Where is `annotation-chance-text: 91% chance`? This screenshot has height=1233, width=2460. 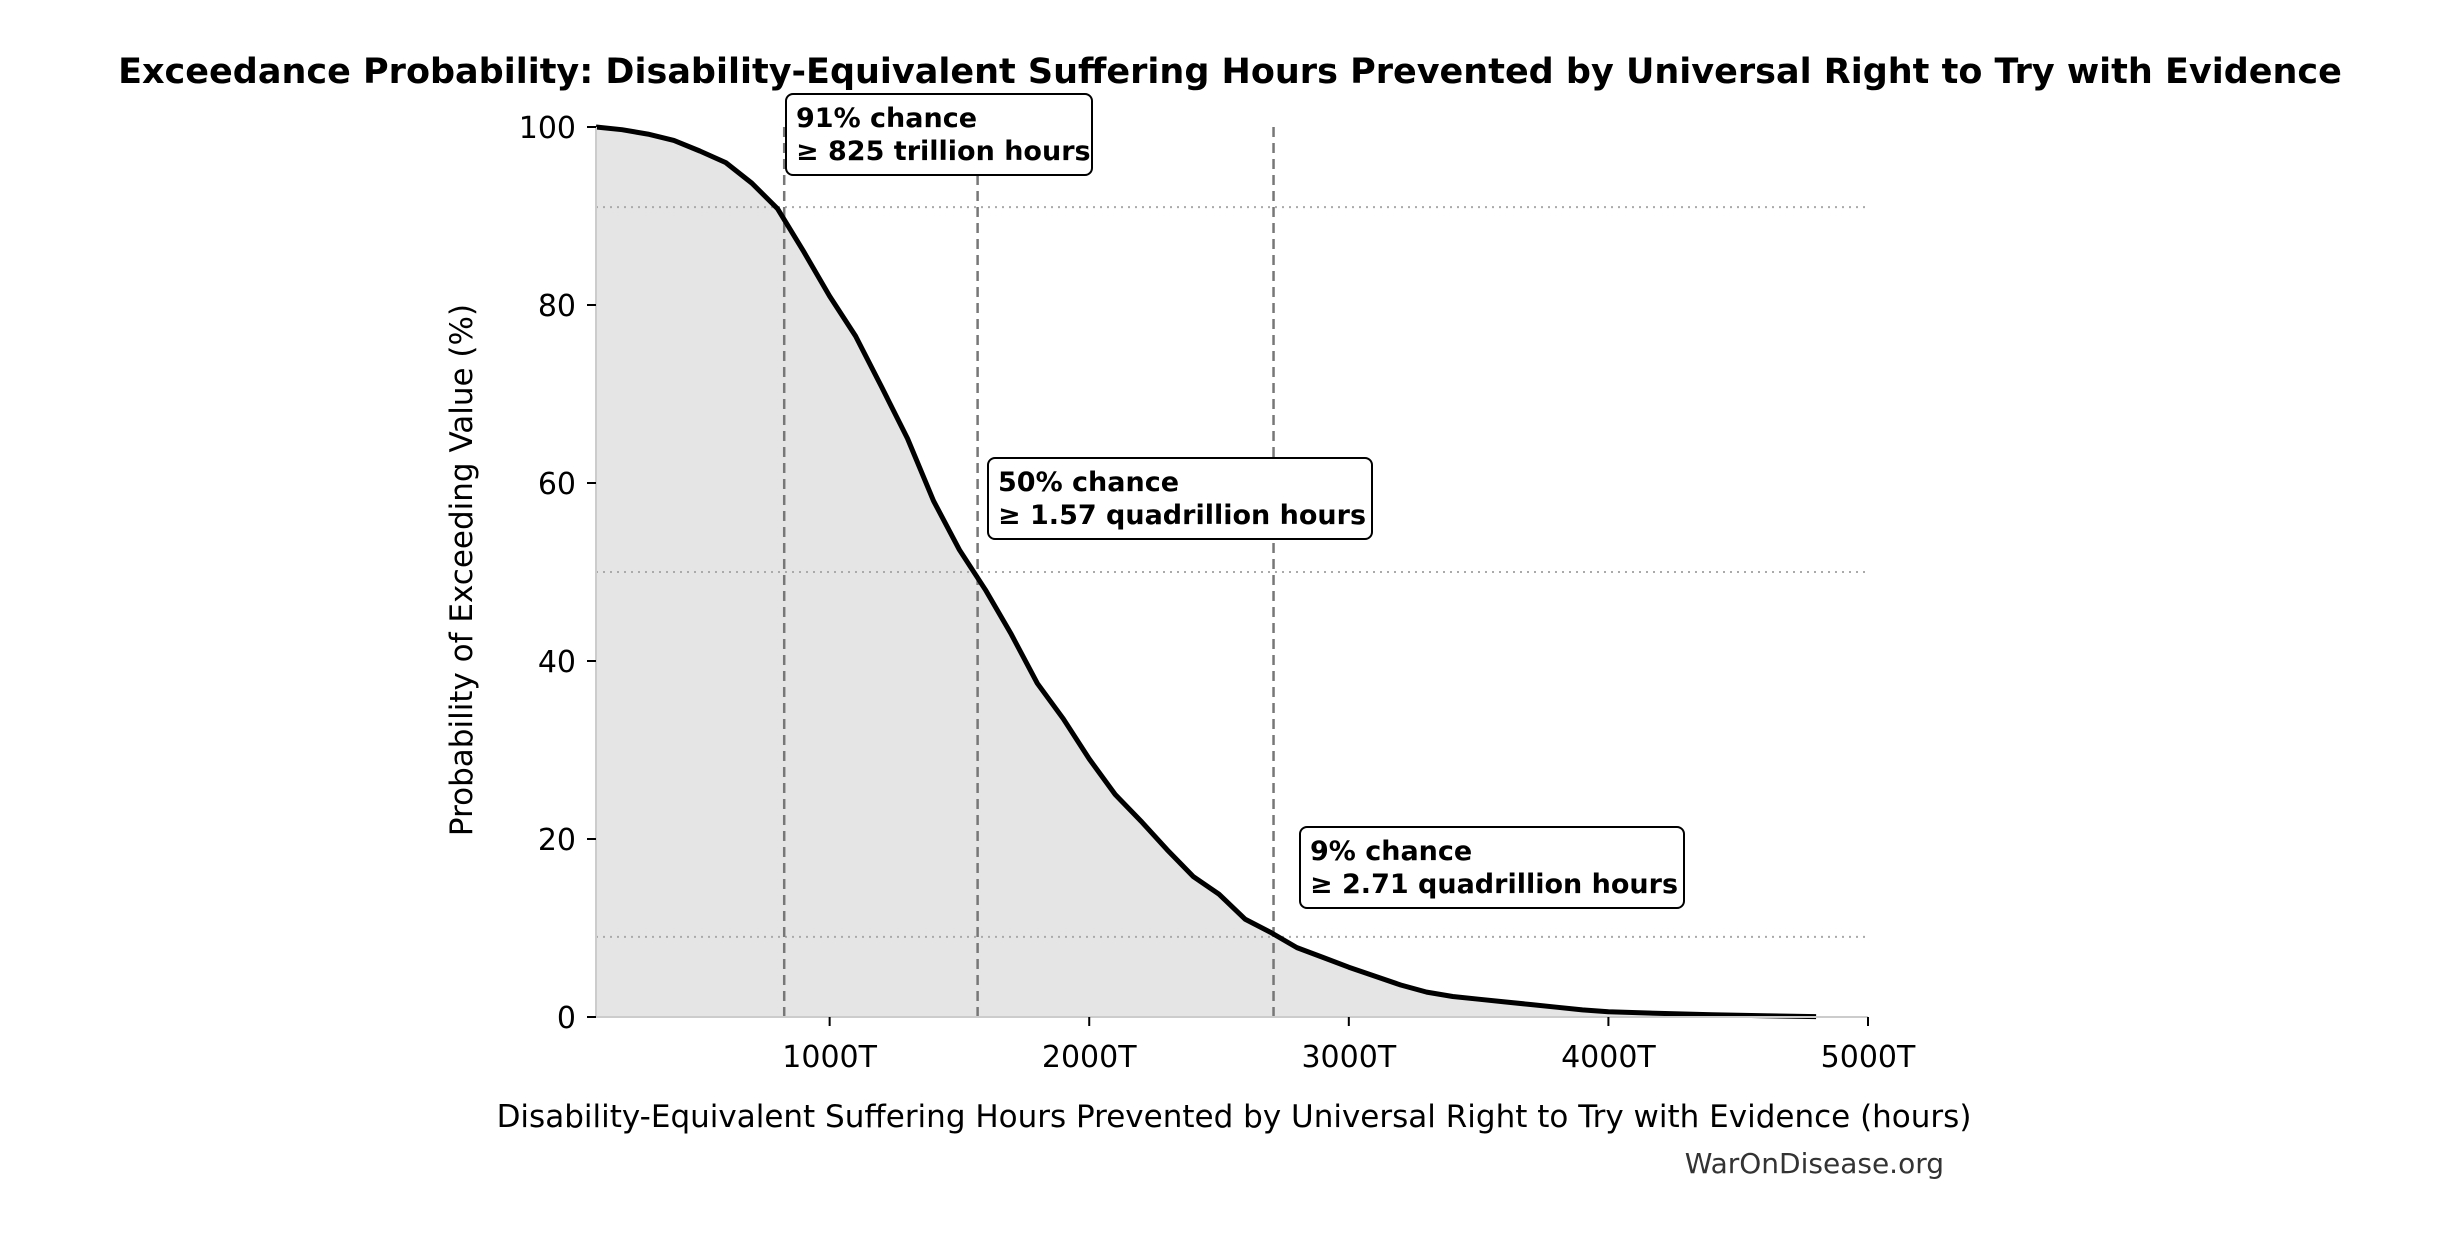
annotation-chance-text: 91% chance is located at coordinates (886, 118).